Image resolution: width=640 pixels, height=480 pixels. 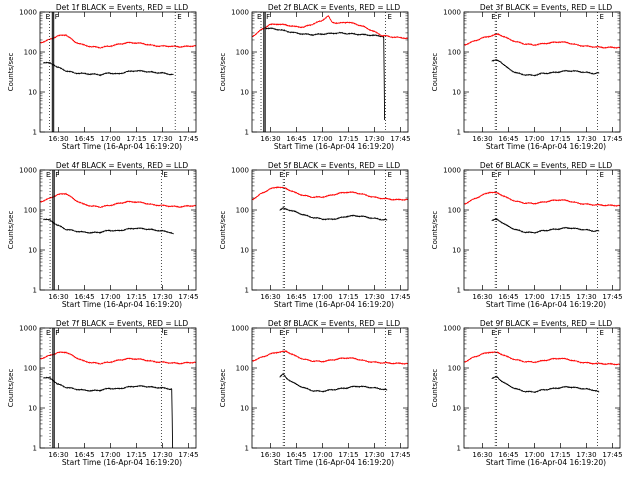 What do you see at coordinates (334, 323) in the screenshot?
I see `chart-title: Det 8f BLACK = Events, RED = LLD` at bounding box center [334, 323].